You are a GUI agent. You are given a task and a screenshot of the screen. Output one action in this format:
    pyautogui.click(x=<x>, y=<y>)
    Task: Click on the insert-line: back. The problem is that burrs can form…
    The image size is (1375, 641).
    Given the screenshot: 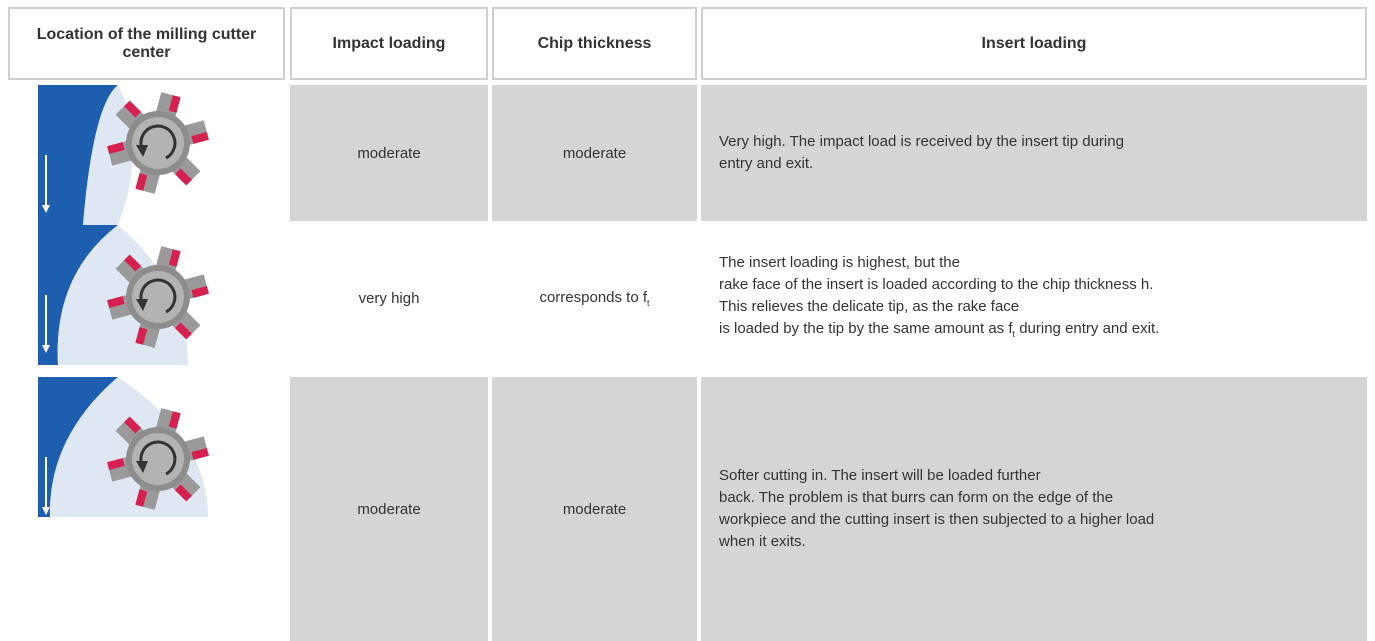 What is the action you would take?
    pyautogui.click(x=936, y=498)
    